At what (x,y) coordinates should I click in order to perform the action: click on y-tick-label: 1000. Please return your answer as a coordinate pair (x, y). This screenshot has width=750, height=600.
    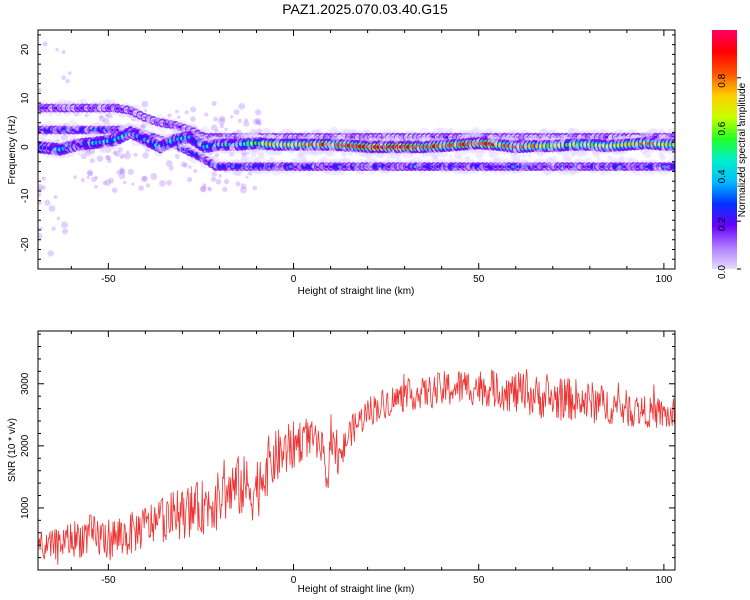
    Looking at the image, I should click on (25, 507).